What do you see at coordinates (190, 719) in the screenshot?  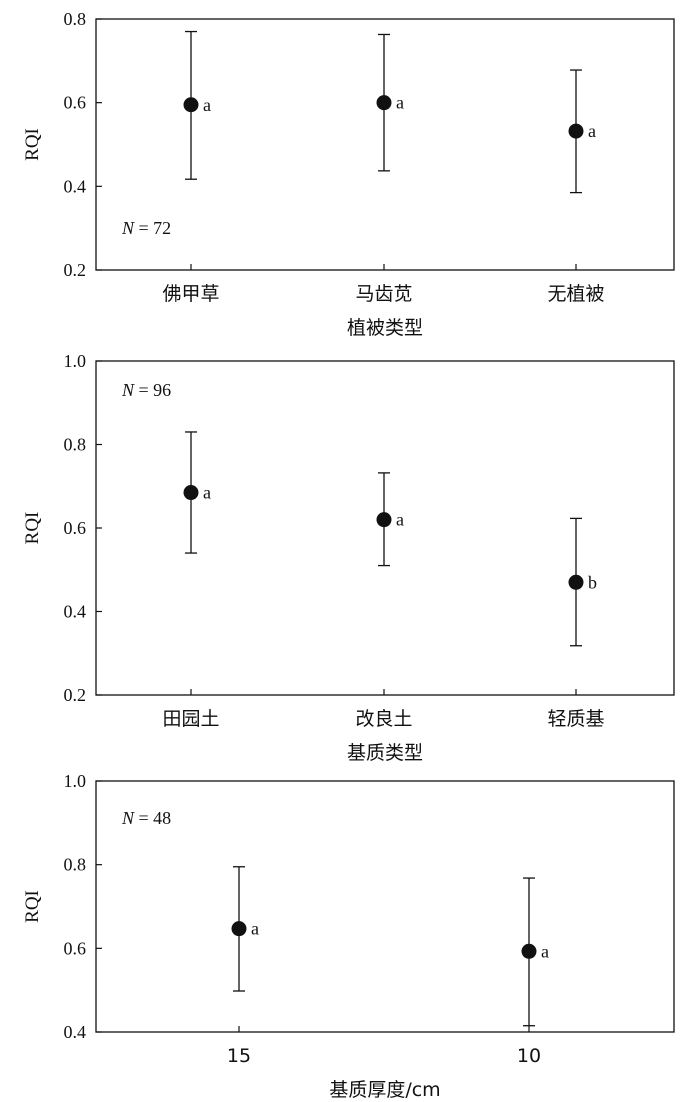 I see `x-tick-label: 田园土` at bounding box center [190, 719].